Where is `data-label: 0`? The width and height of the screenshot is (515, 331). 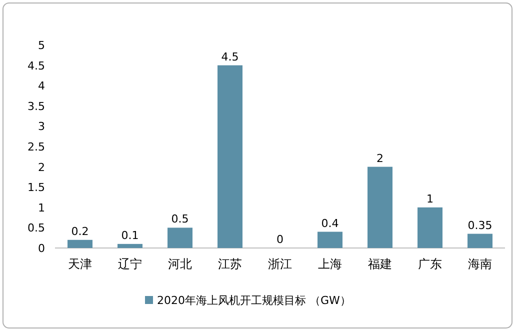
data-label: 0 is located at coordinates (280, 239).